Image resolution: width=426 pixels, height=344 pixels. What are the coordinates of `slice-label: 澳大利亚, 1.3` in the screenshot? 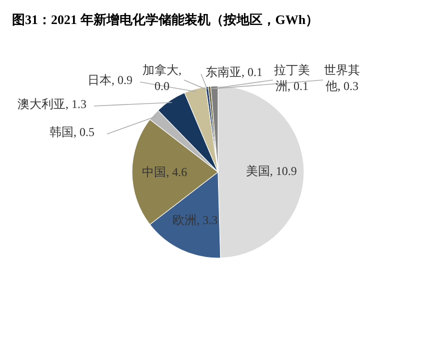 It's located at (52, 104).